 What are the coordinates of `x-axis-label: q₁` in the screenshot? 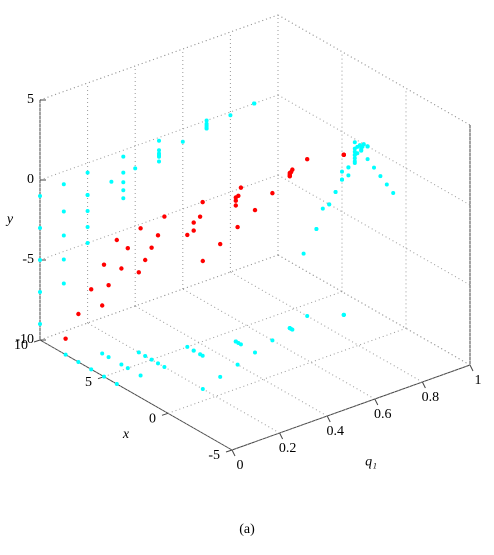 It's located at (371, 462).